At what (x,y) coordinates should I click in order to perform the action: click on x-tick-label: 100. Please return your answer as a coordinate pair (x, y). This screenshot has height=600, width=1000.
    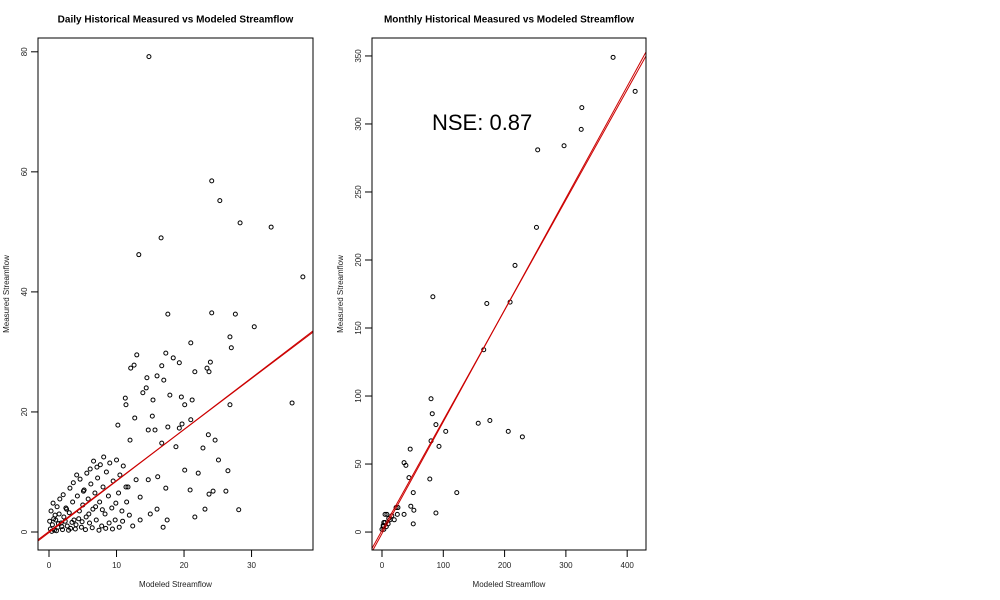
    Looking at the image, I should click on (444, 565).